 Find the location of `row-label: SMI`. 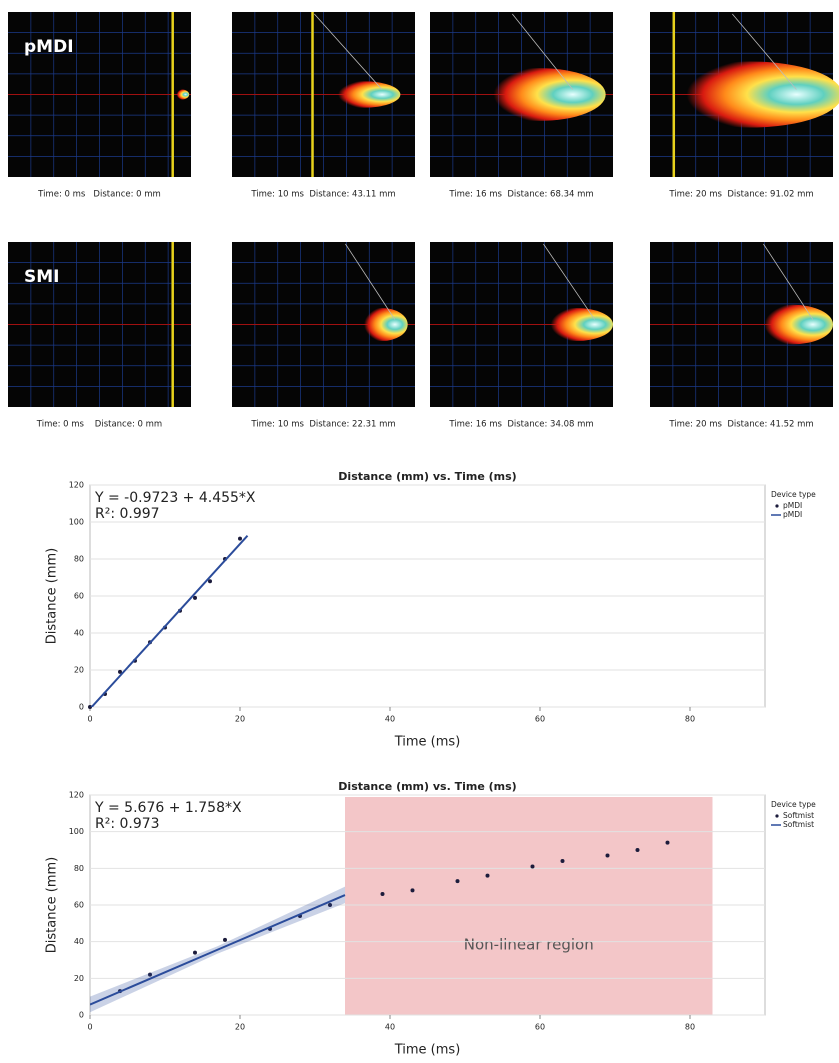

row-label: SMI is located at coordinates (42, 277).